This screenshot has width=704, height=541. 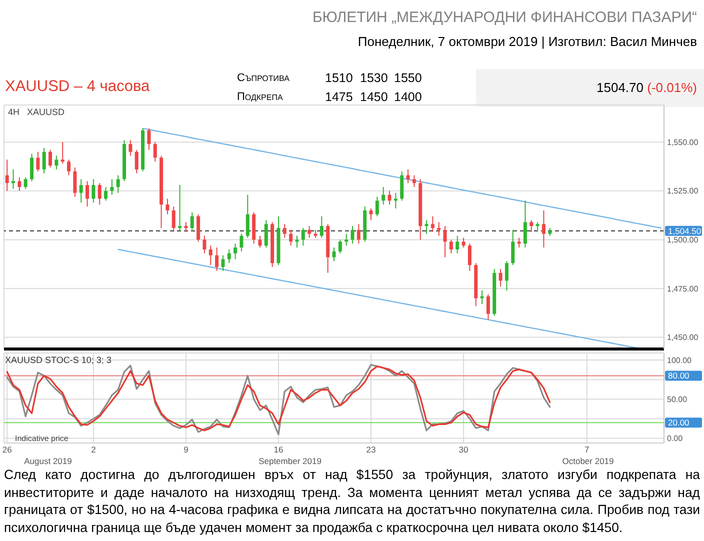 What do you see at coordinates (683, 191) in the screenshot?
I see `y-tick-label: 1,525.00` at bounding box center [683, 191].